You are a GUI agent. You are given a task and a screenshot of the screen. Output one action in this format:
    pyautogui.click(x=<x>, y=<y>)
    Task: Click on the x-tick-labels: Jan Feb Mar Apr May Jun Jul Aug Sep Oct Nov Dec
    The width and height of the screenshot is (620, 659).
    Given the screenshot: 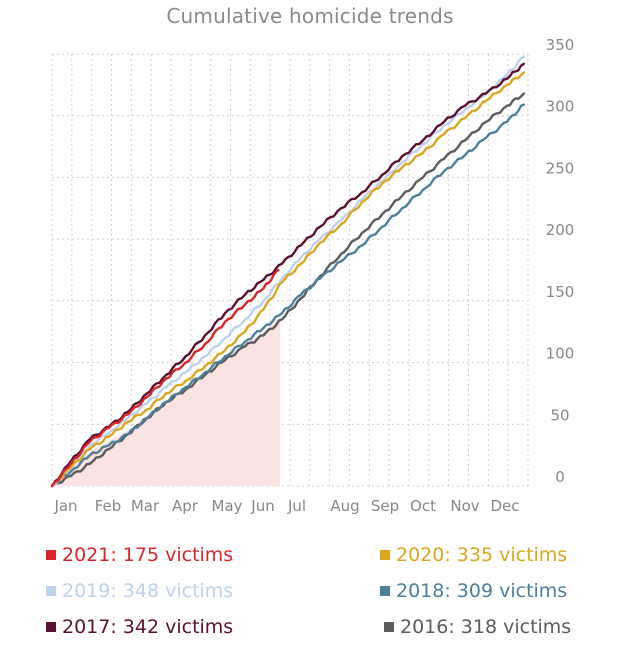 What is the action you would take?
    pyautogui.click(x=286, y=506)
    